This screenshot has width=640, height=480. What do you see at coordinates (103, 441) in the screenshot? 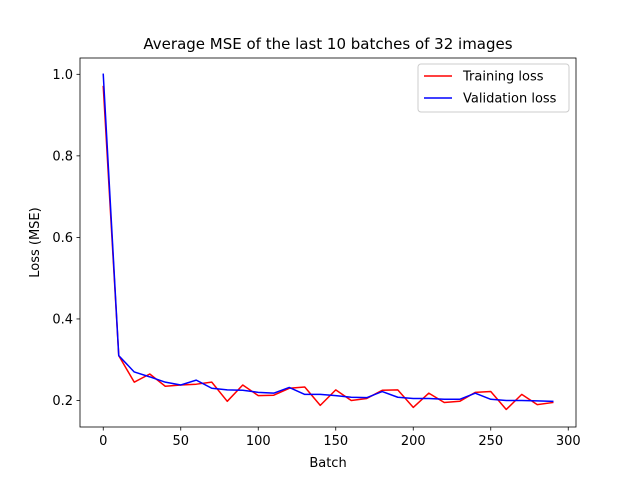
I see `x-tick-label: 0` at bounding box center [103, 441].